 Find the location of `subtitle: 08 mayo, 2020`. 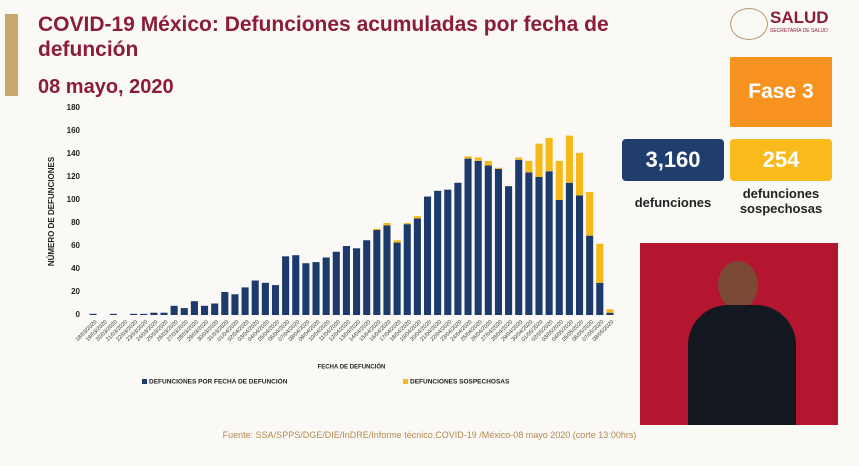

subtitle: 08 mayo, 2020 is located at coordinates (106, 87).